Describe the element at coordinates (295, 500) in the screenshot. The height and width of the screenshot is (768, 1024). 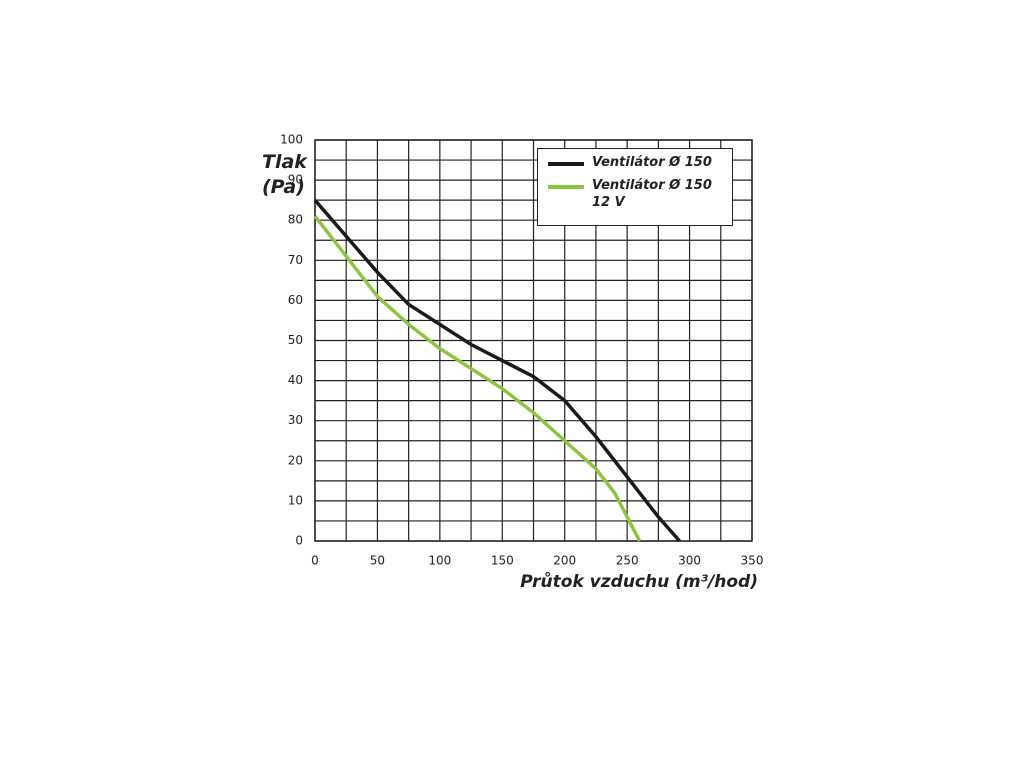
I see `y-tick-label: 10` at that location.